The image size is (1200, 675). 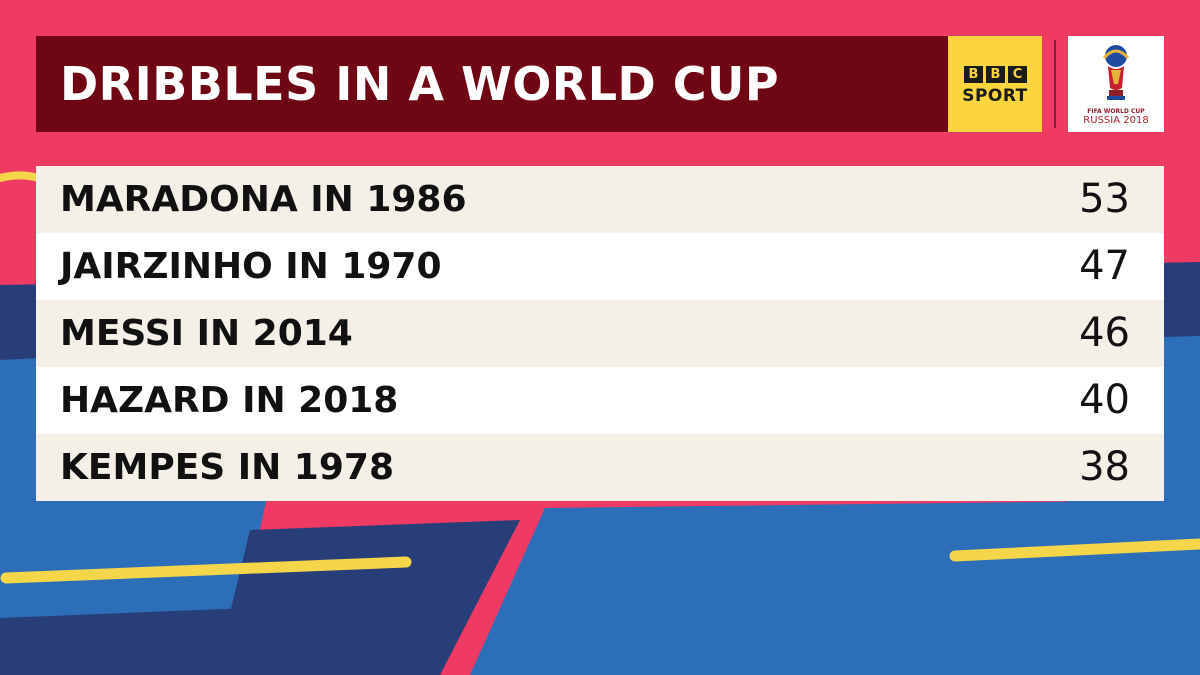 What do you see at coordinates (995, 96) in the screenshot?
I see `bbc-sport-text: SPORT` at bounding box center [995, 96].